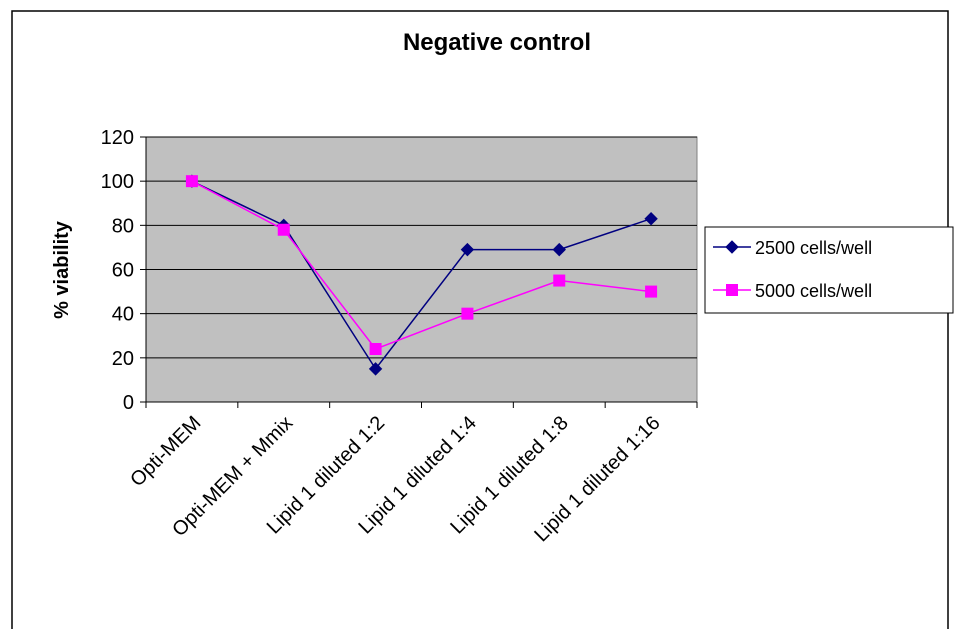 The height and width of the screenshot is (629, 955). I want to click on legend-label: 5000 cells/well, so click(813, 291).